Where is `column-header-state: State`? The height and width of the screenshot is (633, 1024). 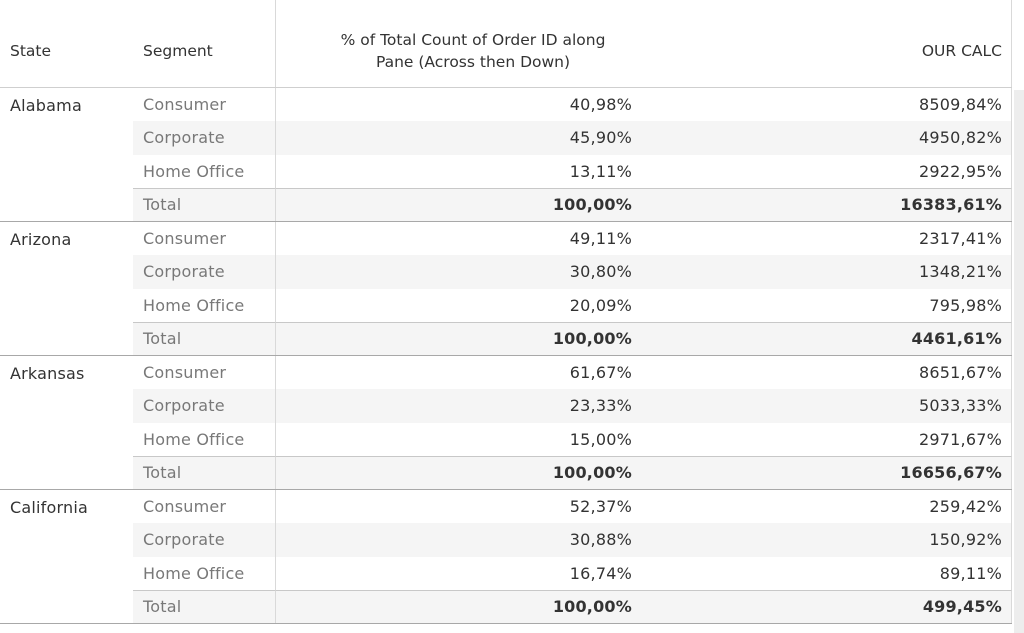 column-header-state: State is located at coordinates (66, 43).